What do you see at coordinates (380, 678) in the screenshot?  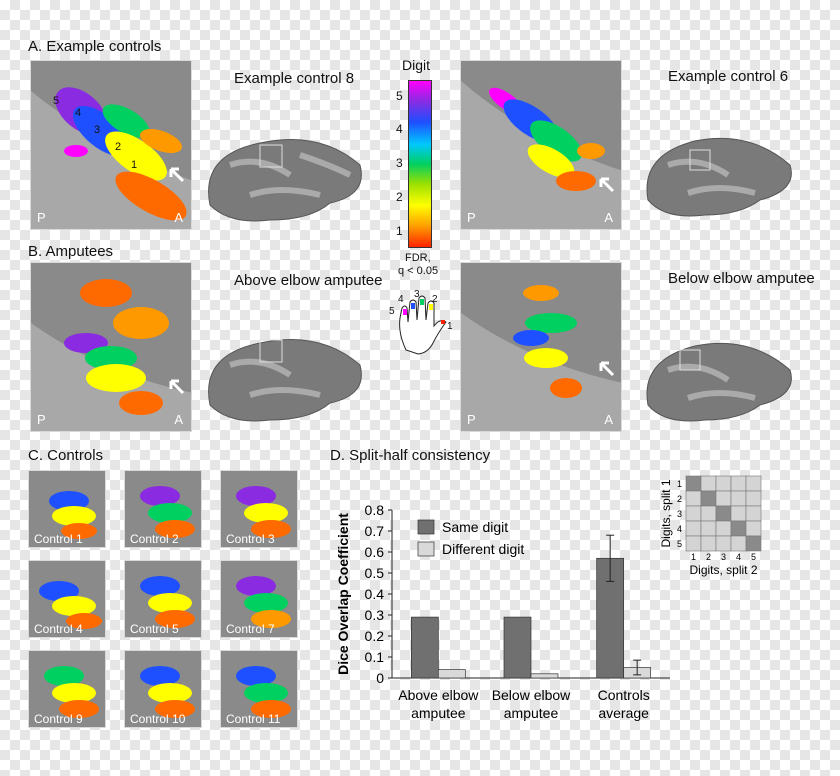 I see `y-tick-label: 0` at bounding box center [380, 678].